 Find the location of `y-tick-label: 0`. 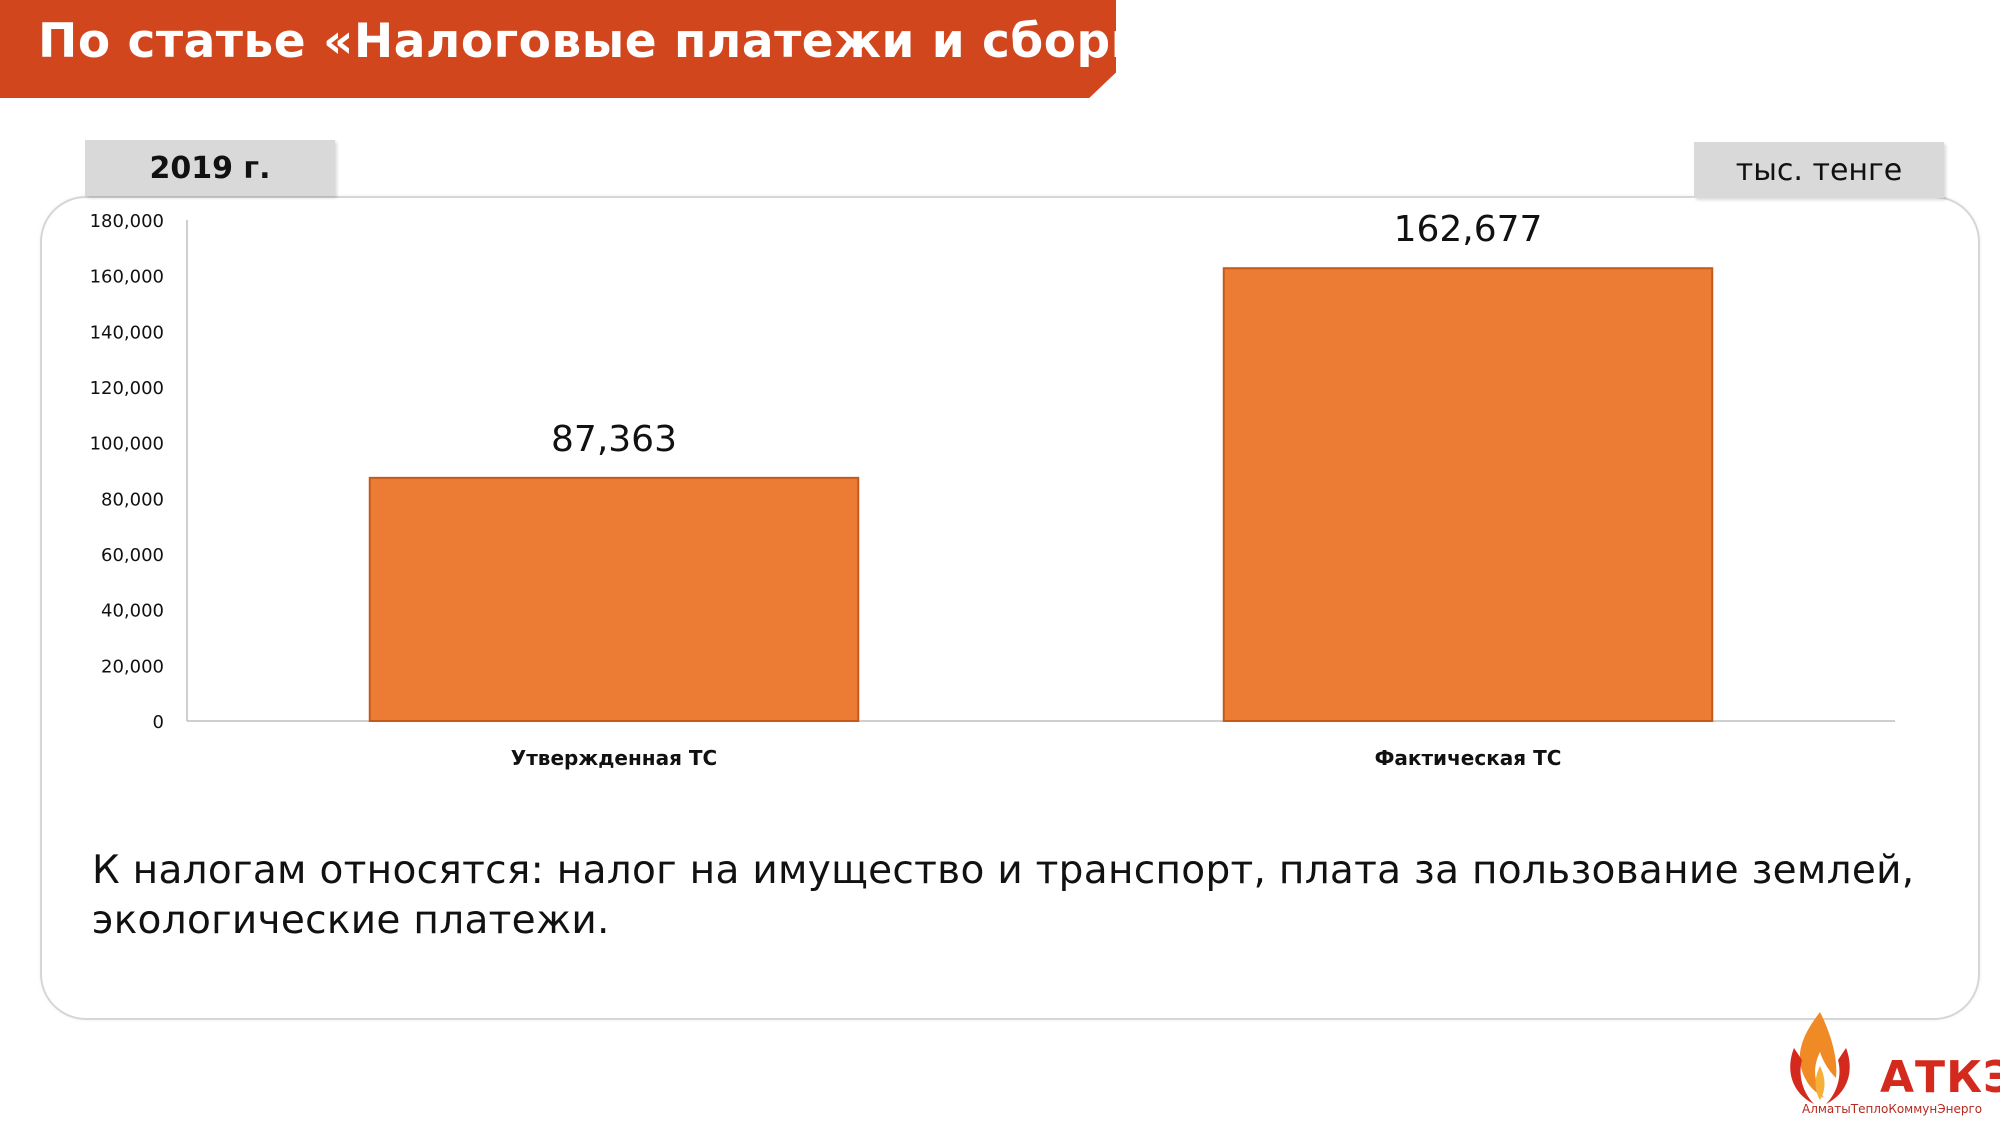

y-tick-label: 0 is located at coordinates (158, 722).